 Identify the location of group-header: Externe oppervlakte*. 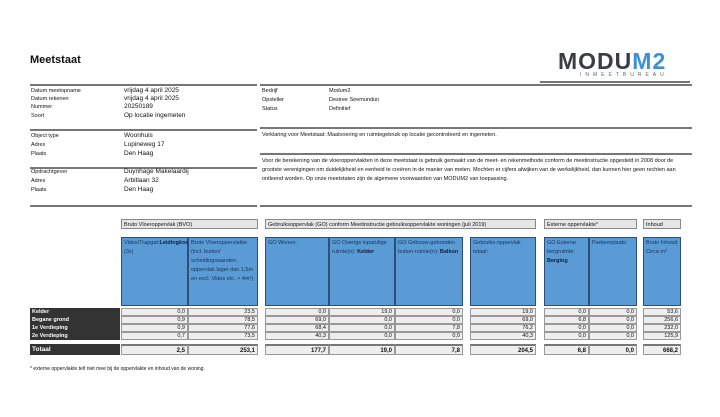
(590, 224).